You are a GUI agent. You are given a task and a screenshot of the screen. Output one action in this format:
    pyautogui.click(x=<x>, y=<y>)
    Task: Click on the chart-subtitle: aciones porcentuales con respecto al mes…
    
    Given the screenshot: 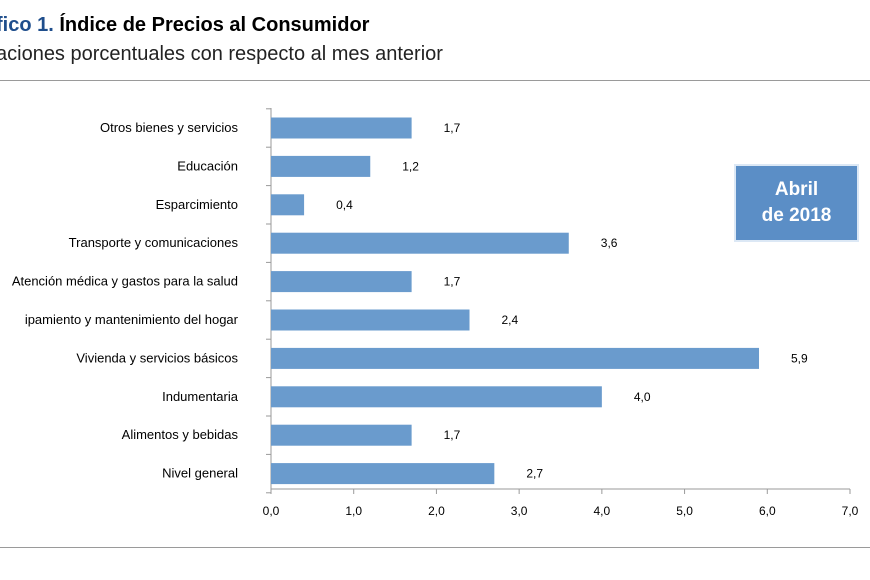 What is the action you would take?
    pyautogui.click(x=221, y=54)
    